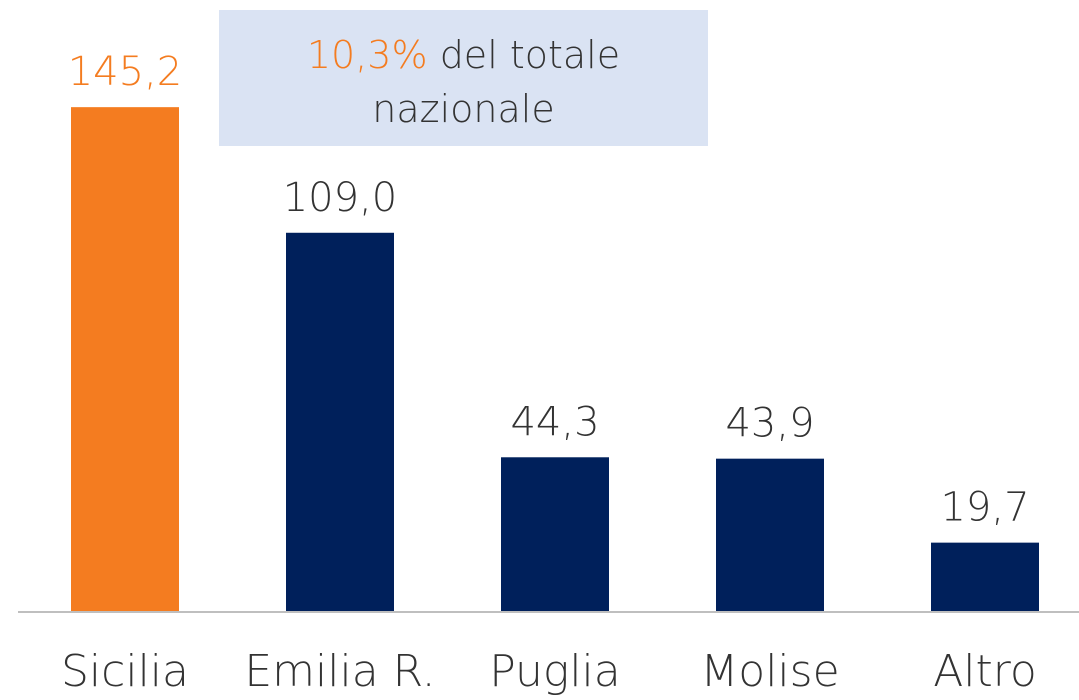  Describe the element at coordinates (367, 55) in the screenshot. I see `annotation-highlight: 10,3%` at that location.